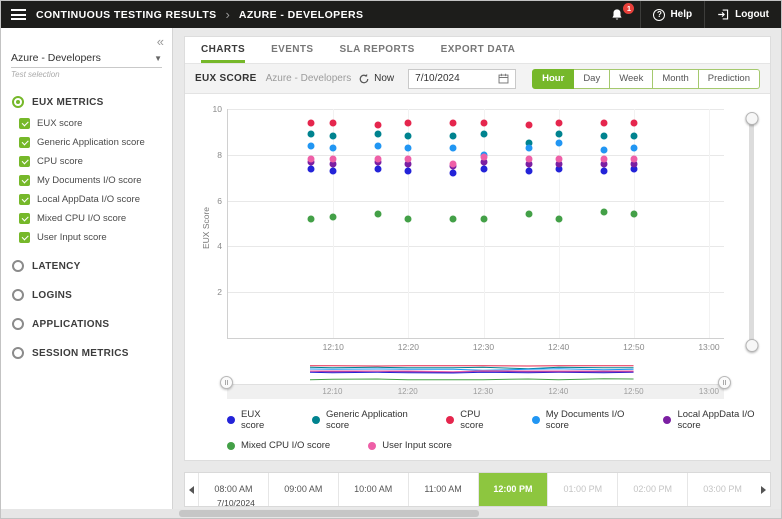  Describe the element at coordinates (376, 79) in the screenshot. I see `refresh-now-button: Now` at that location.